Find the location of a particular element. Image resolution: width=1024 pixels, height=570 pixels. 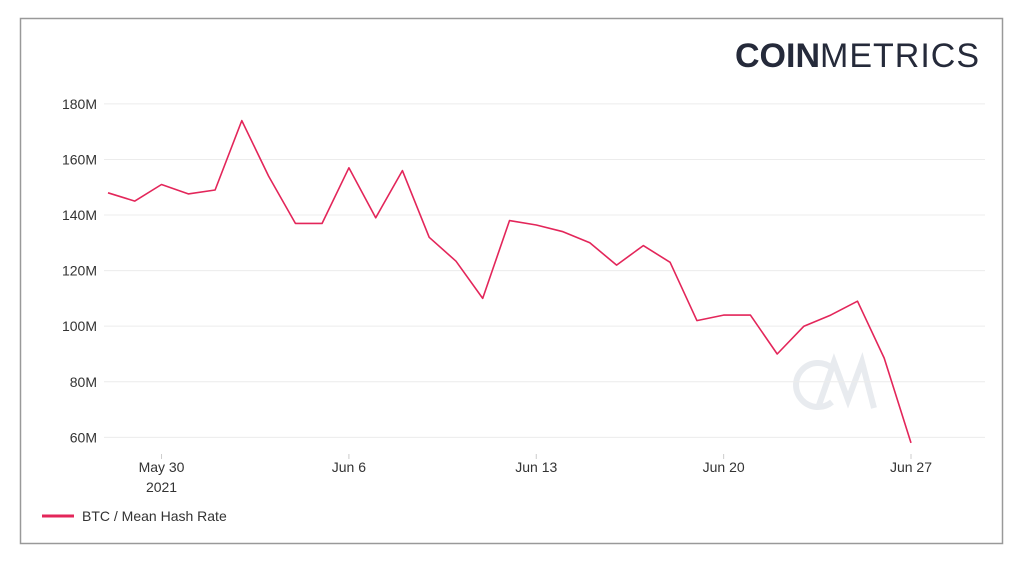

x-tick-label: Jun 6 is located at coordinates (349, 467).